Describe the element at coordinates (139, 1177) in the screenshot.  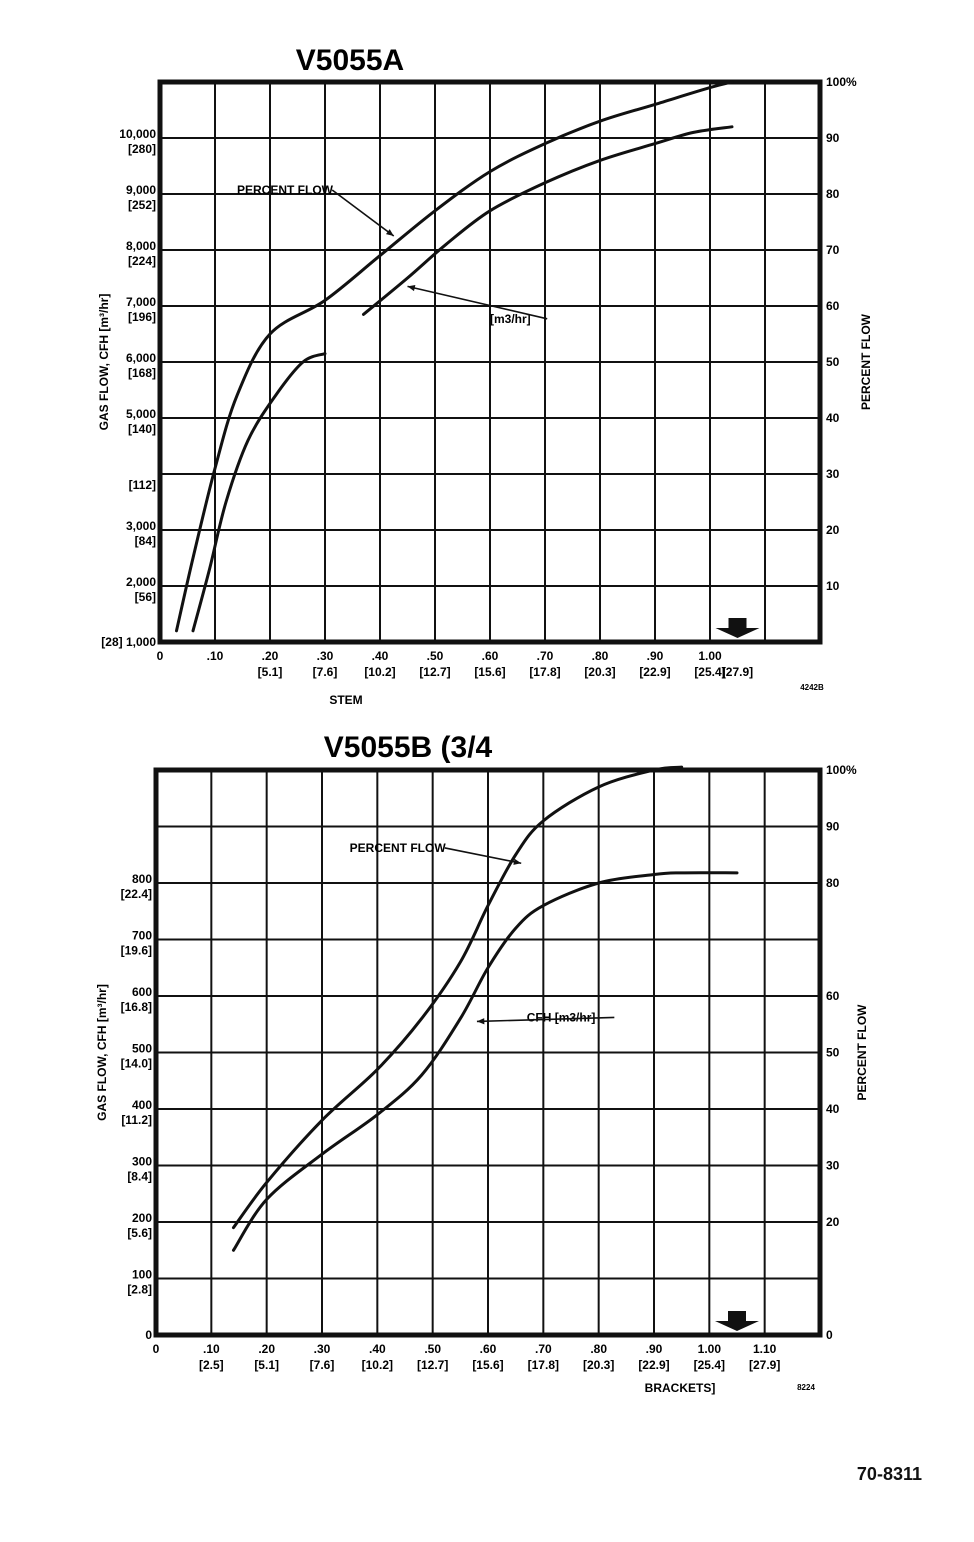
I see `y-tick-label-metric: [8.4]` at that location.